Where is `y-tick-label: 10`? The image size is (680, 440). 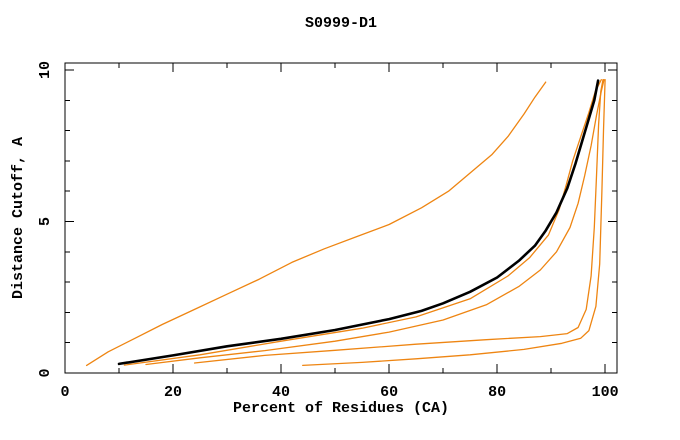
y-tick-label: 10 is located at coordinates (45, 70).